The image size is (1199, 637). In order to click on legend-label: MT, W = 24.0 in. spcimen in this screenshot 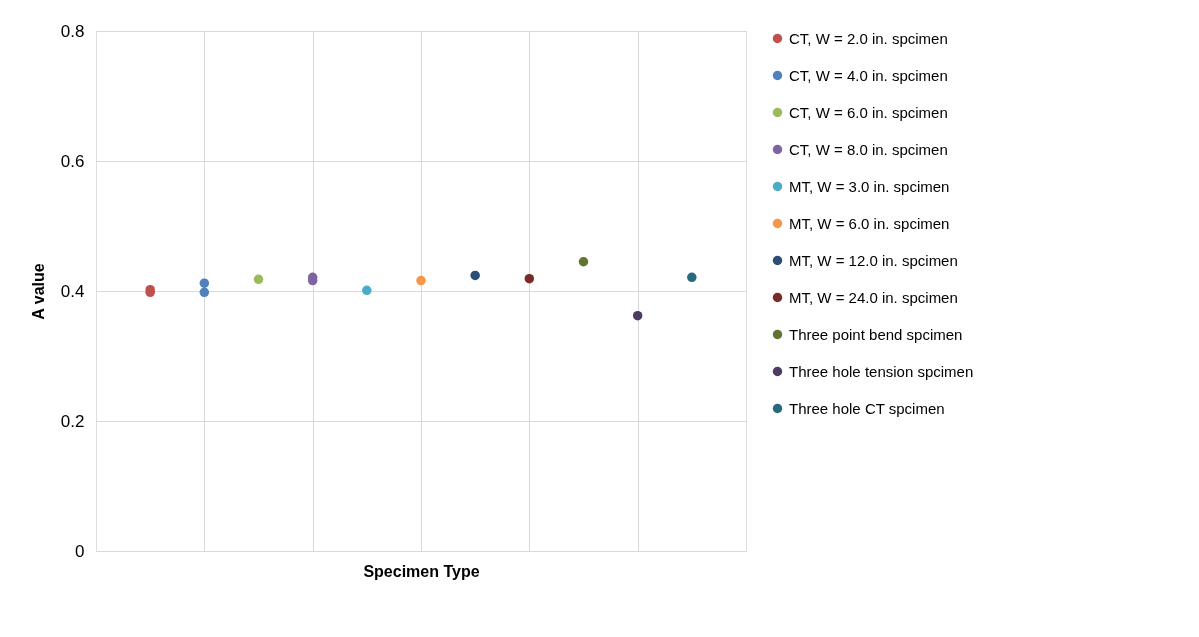, I will do `click(873, 297)`.